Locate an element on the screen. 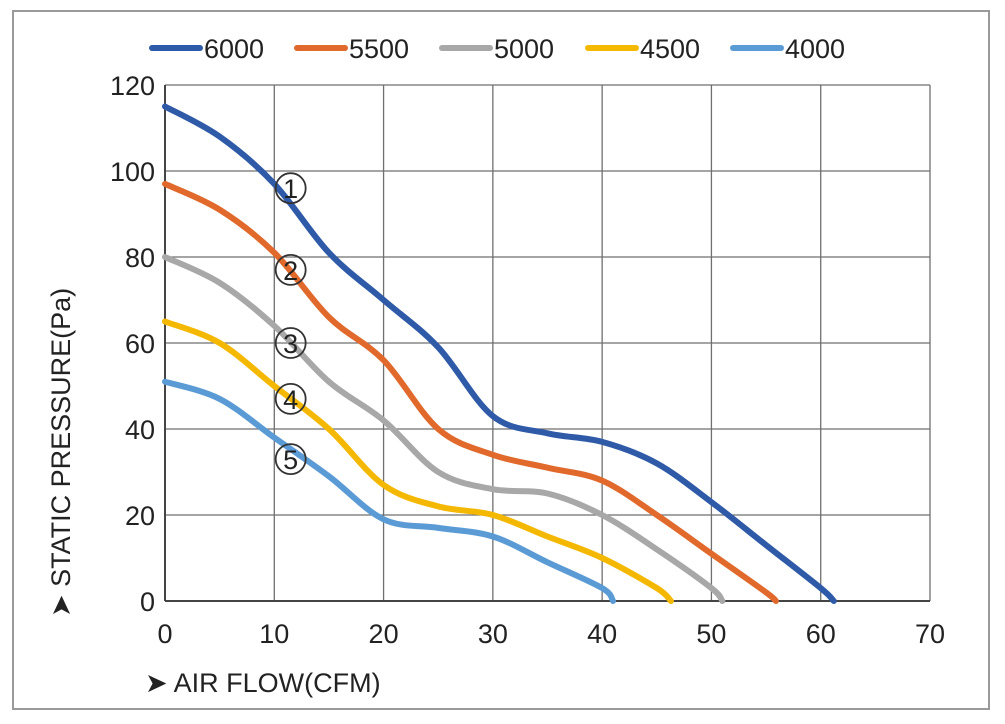 This screenshot has width=1005, height=724. x-tick-label: 50 is located at coordinates (711, 634).